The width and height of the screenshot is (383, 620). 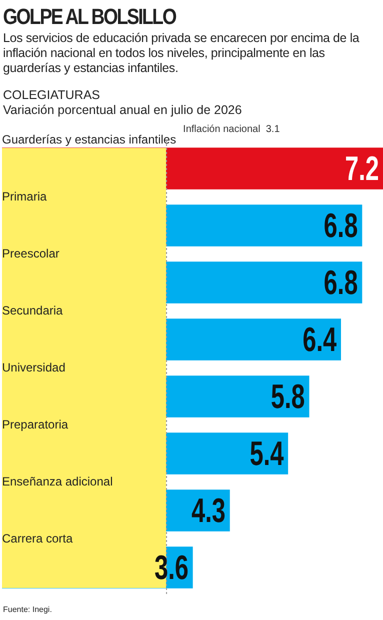 What do you see at coordinates (52, 95) in the screenshot?
I see `text: COLEGIATURAS` at bounding box center [52, 95].